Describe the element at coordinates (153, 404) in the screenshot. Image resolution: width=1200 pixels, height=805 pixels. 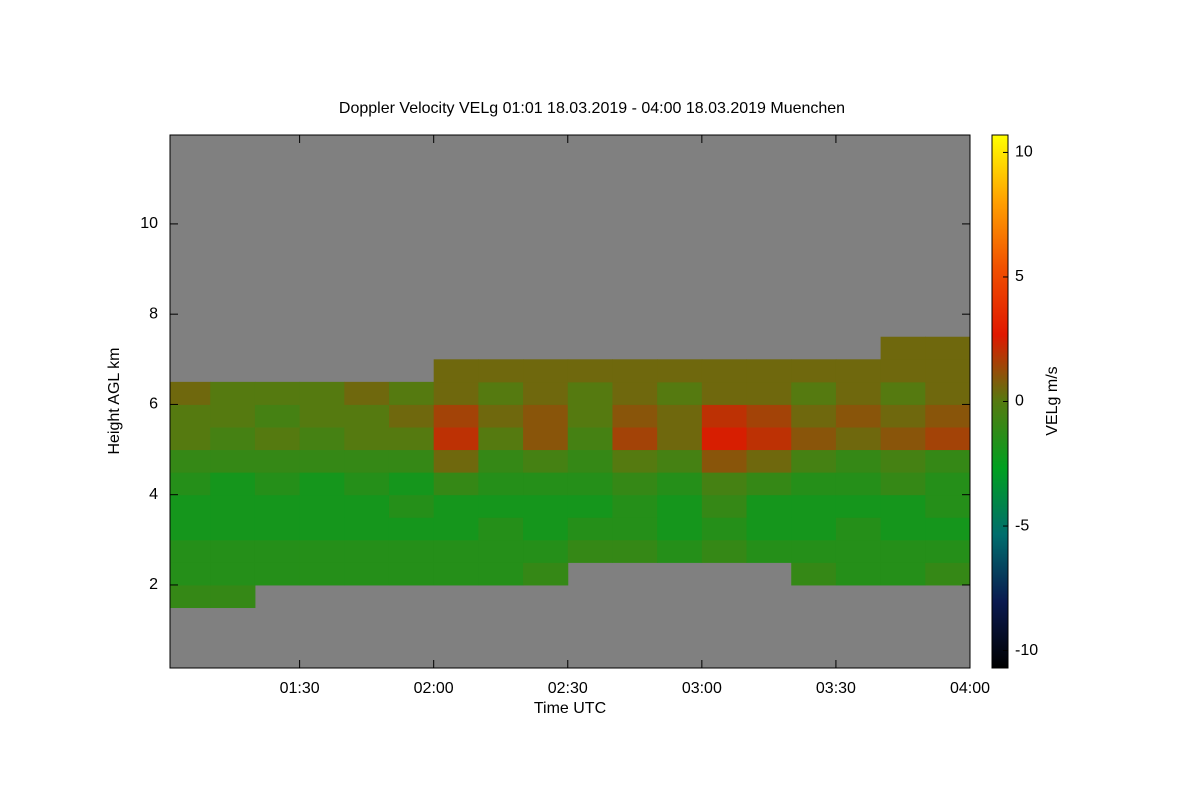
I see `y-tick-label: 6` at that location.